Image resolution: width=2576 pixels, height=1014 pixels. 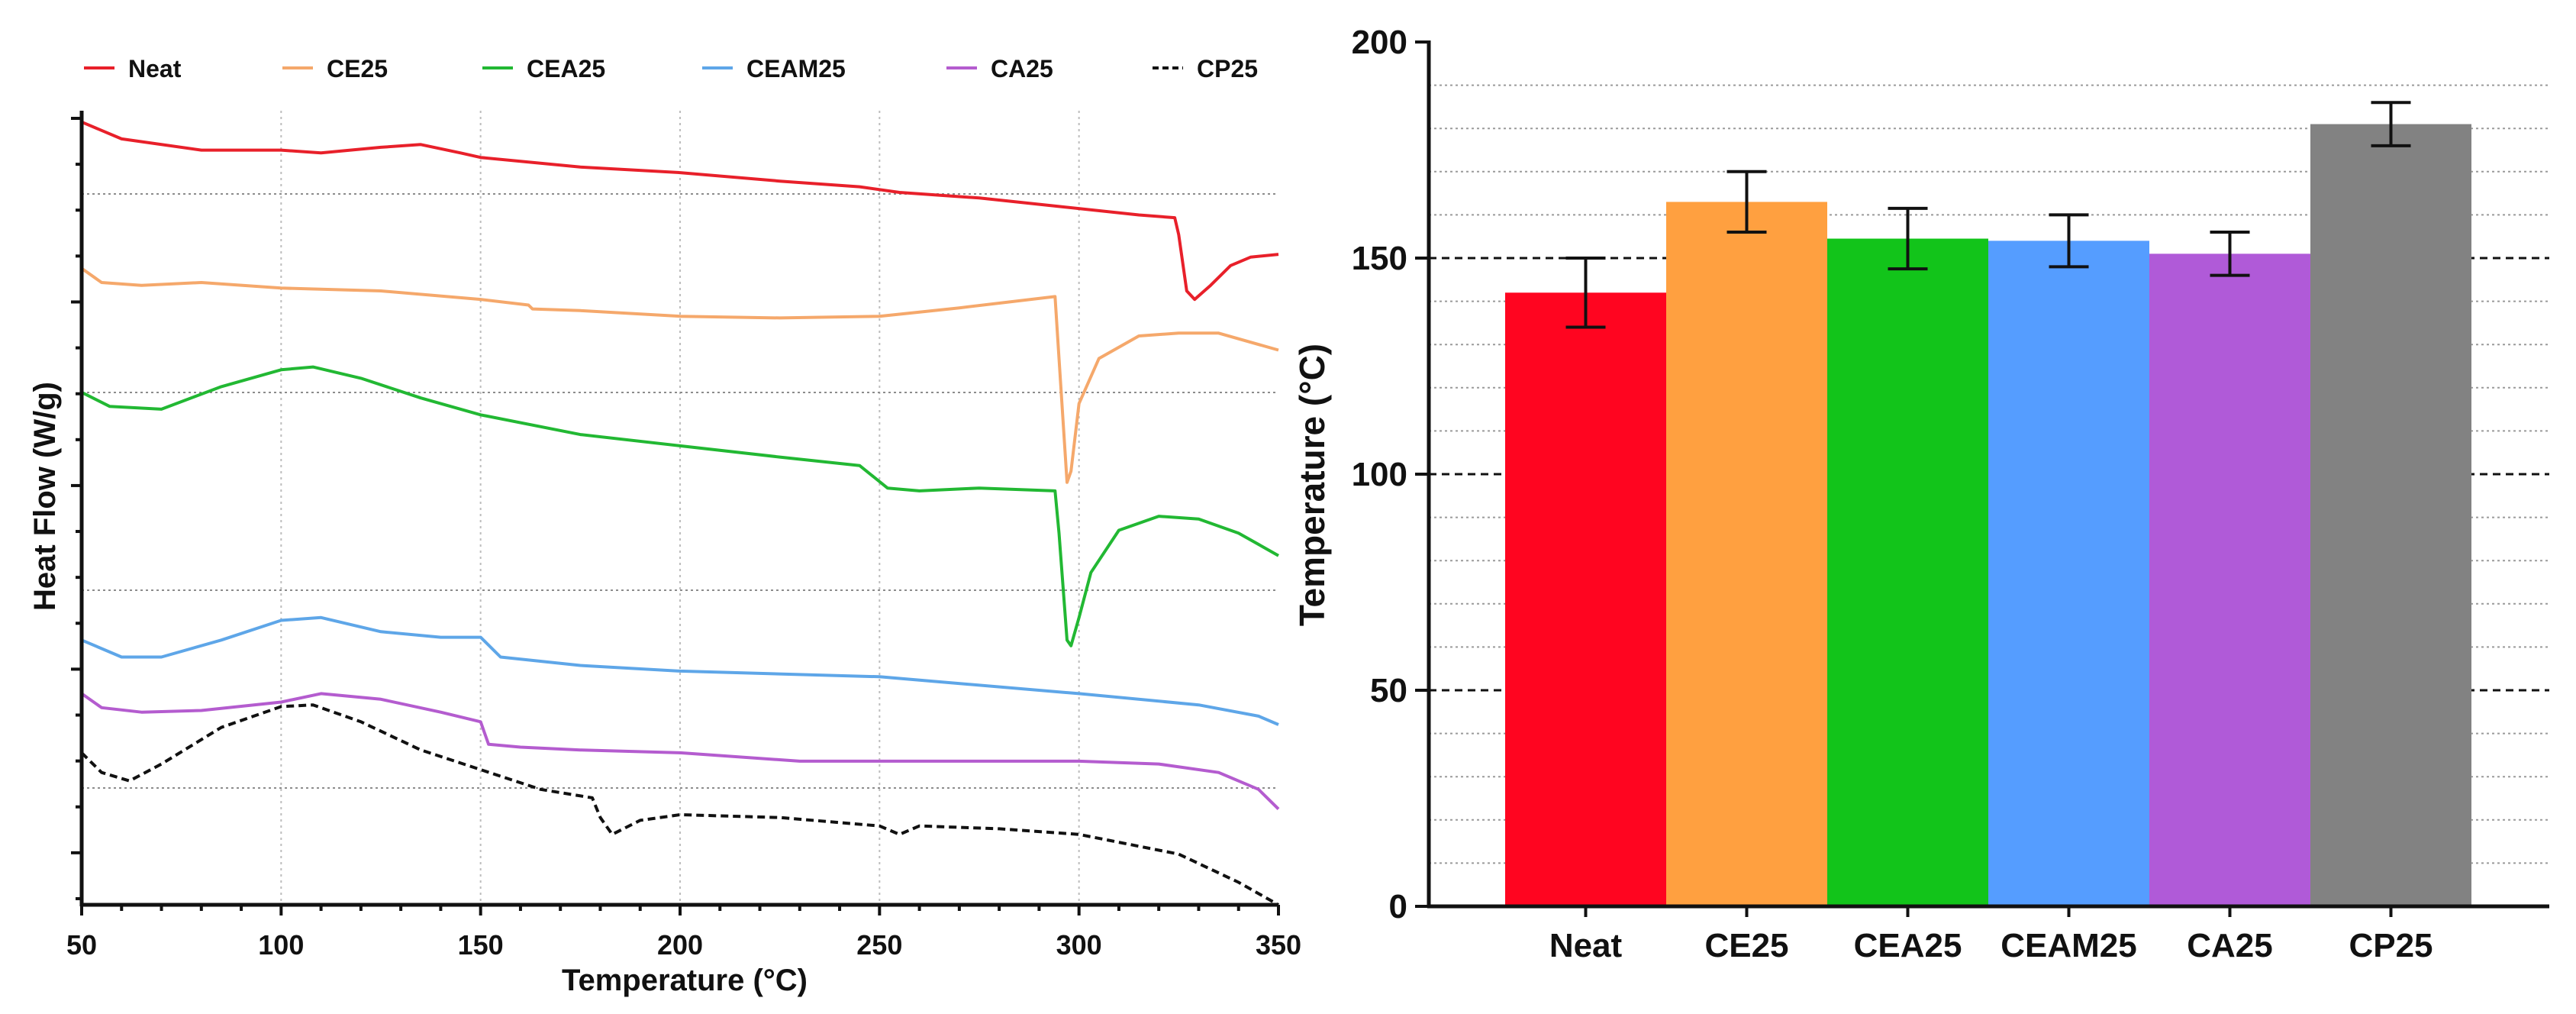 What do you see at coordinates (2391, 945) in the screenshot?
I see `category-label-cp25: CP25` at bounding box center [2391, 945].